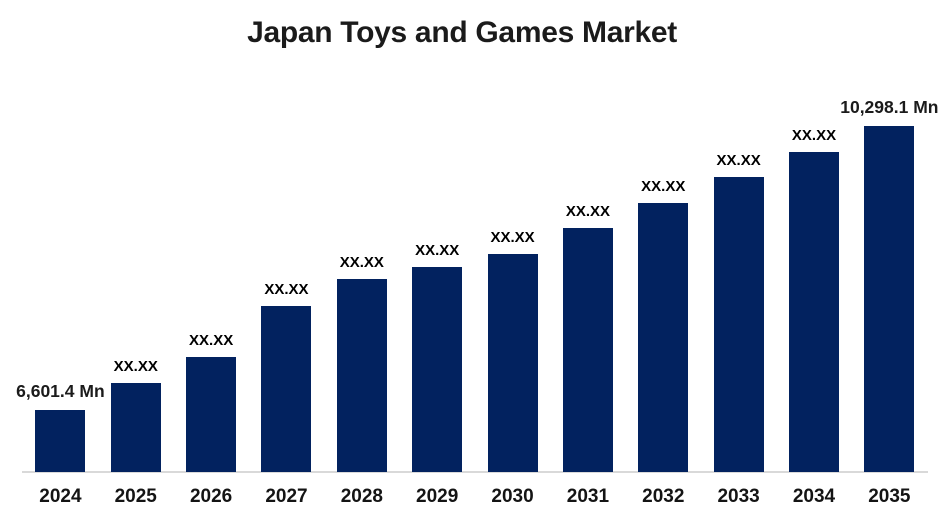  Describe the element at coordinates (60, 391) in the screenshot. I see `bar-value-label: 6,601.4 Mn` at that location.